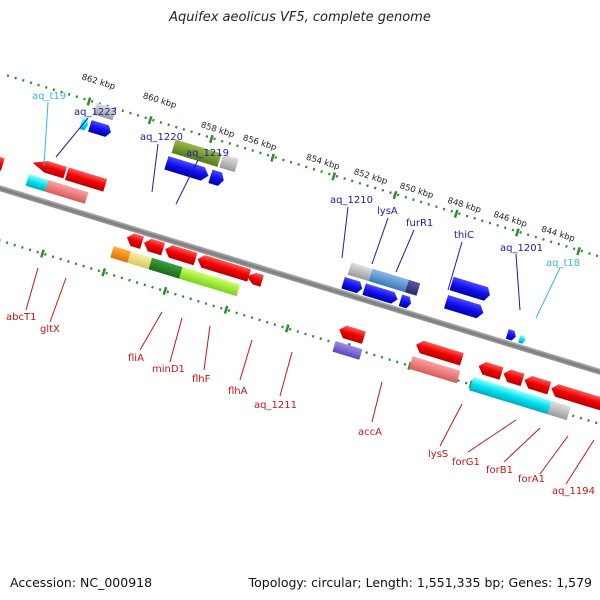 This screenshot has width=600, height=600. What do you see at coordinates (165, 268) in the screenshot?
I see `gene-box-flhF` at bounding box center [165, 268].